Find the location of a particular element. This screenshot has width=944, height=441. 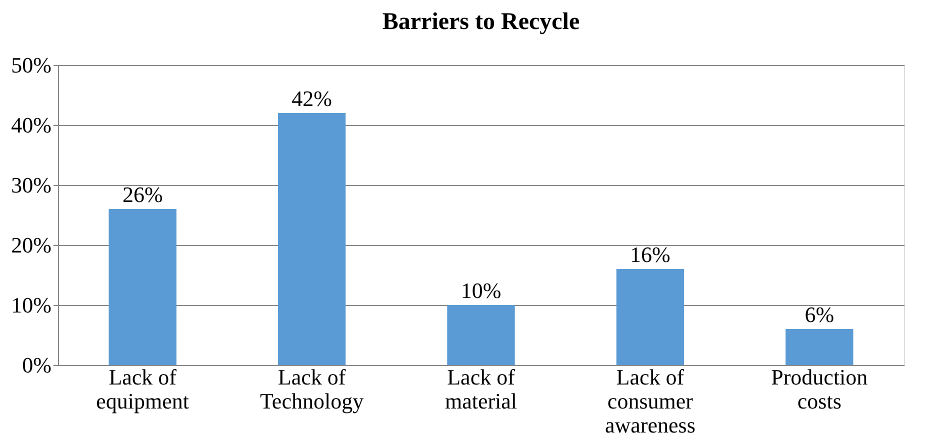

y-tick-label: 10% is located at coordinates (31, 305).